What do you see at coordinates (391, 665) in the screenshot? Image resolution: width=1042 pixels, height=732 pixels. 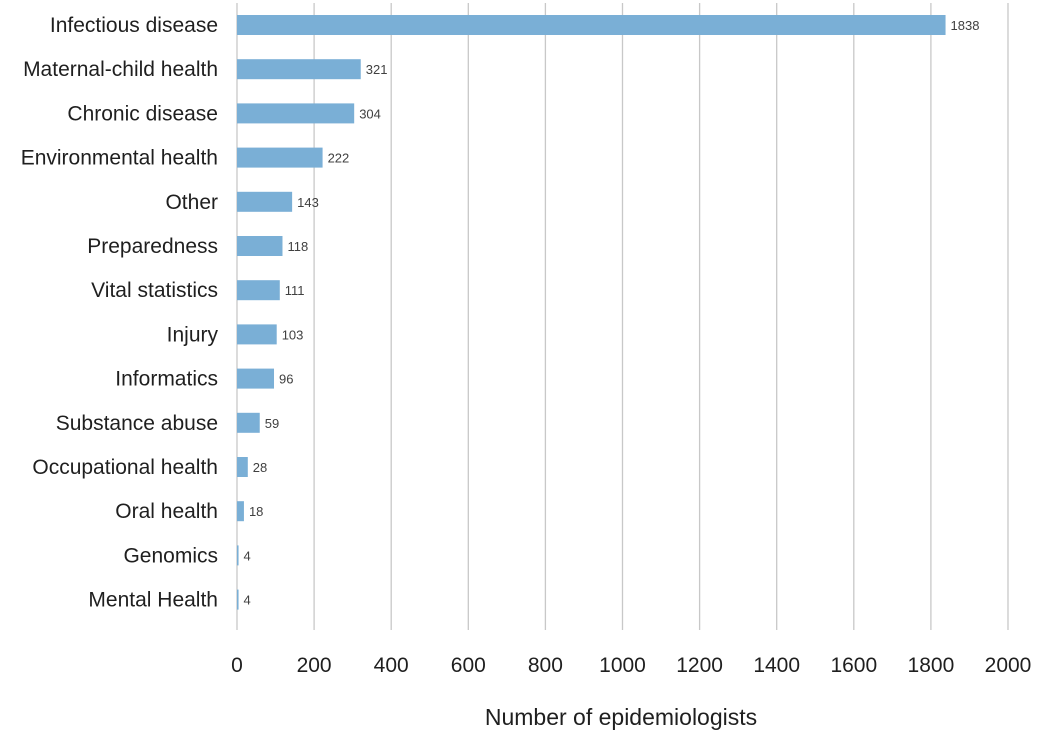 I see `x-tick-label: 400` at bounding box center [391, 665].